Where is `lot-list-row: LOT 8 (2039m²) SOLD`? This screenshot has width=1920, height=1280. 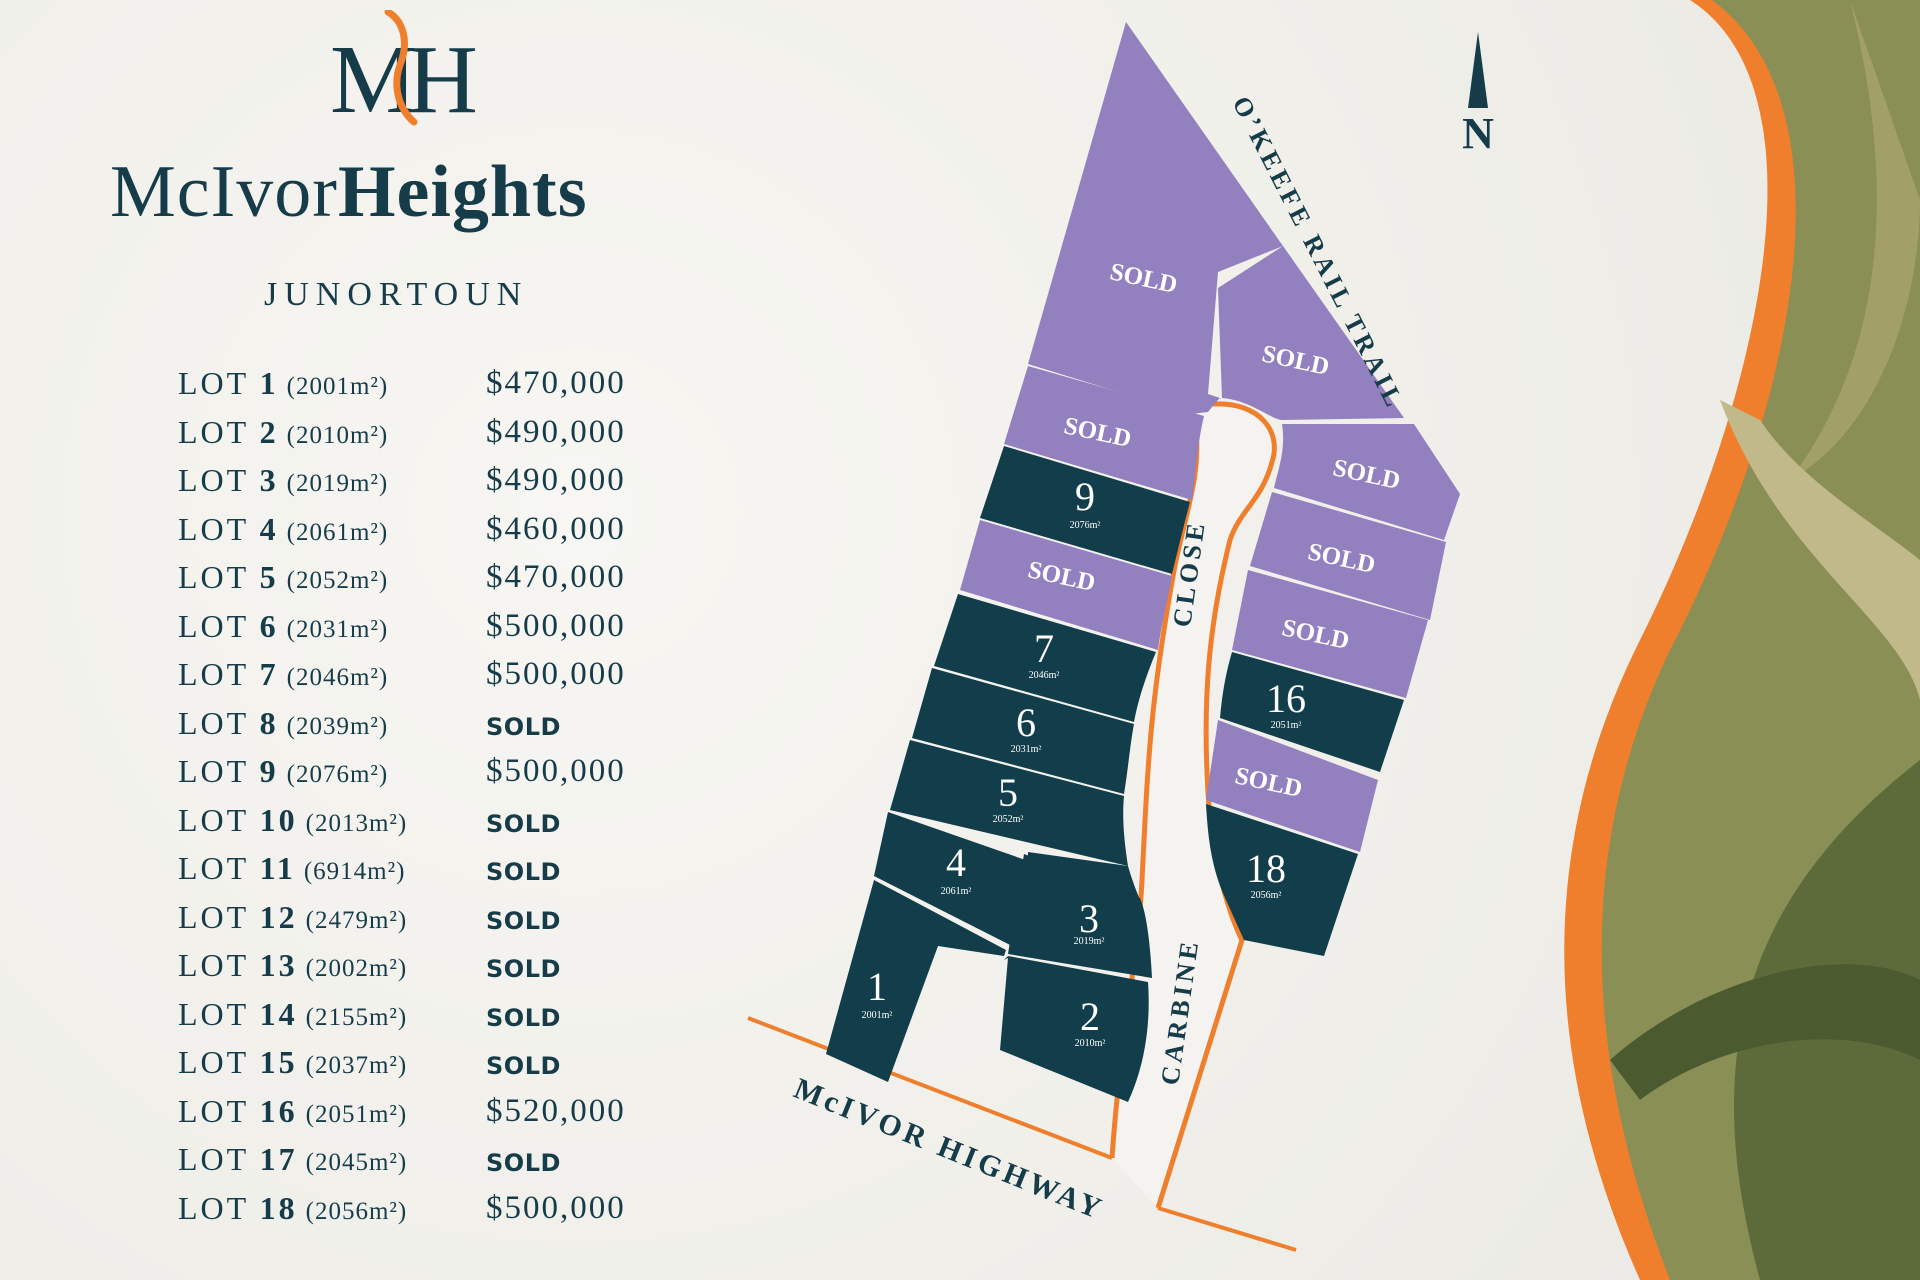 lot-list-row: LOT 8 (2039m²) SOLD is located at coordinates (438, 727).